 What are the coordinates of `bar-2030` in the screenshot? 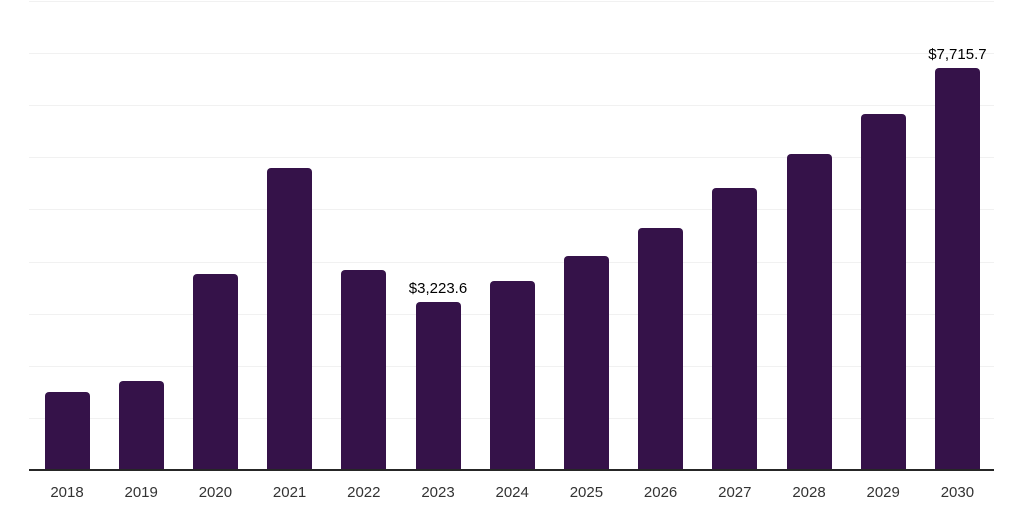 It's located at (957, 268).